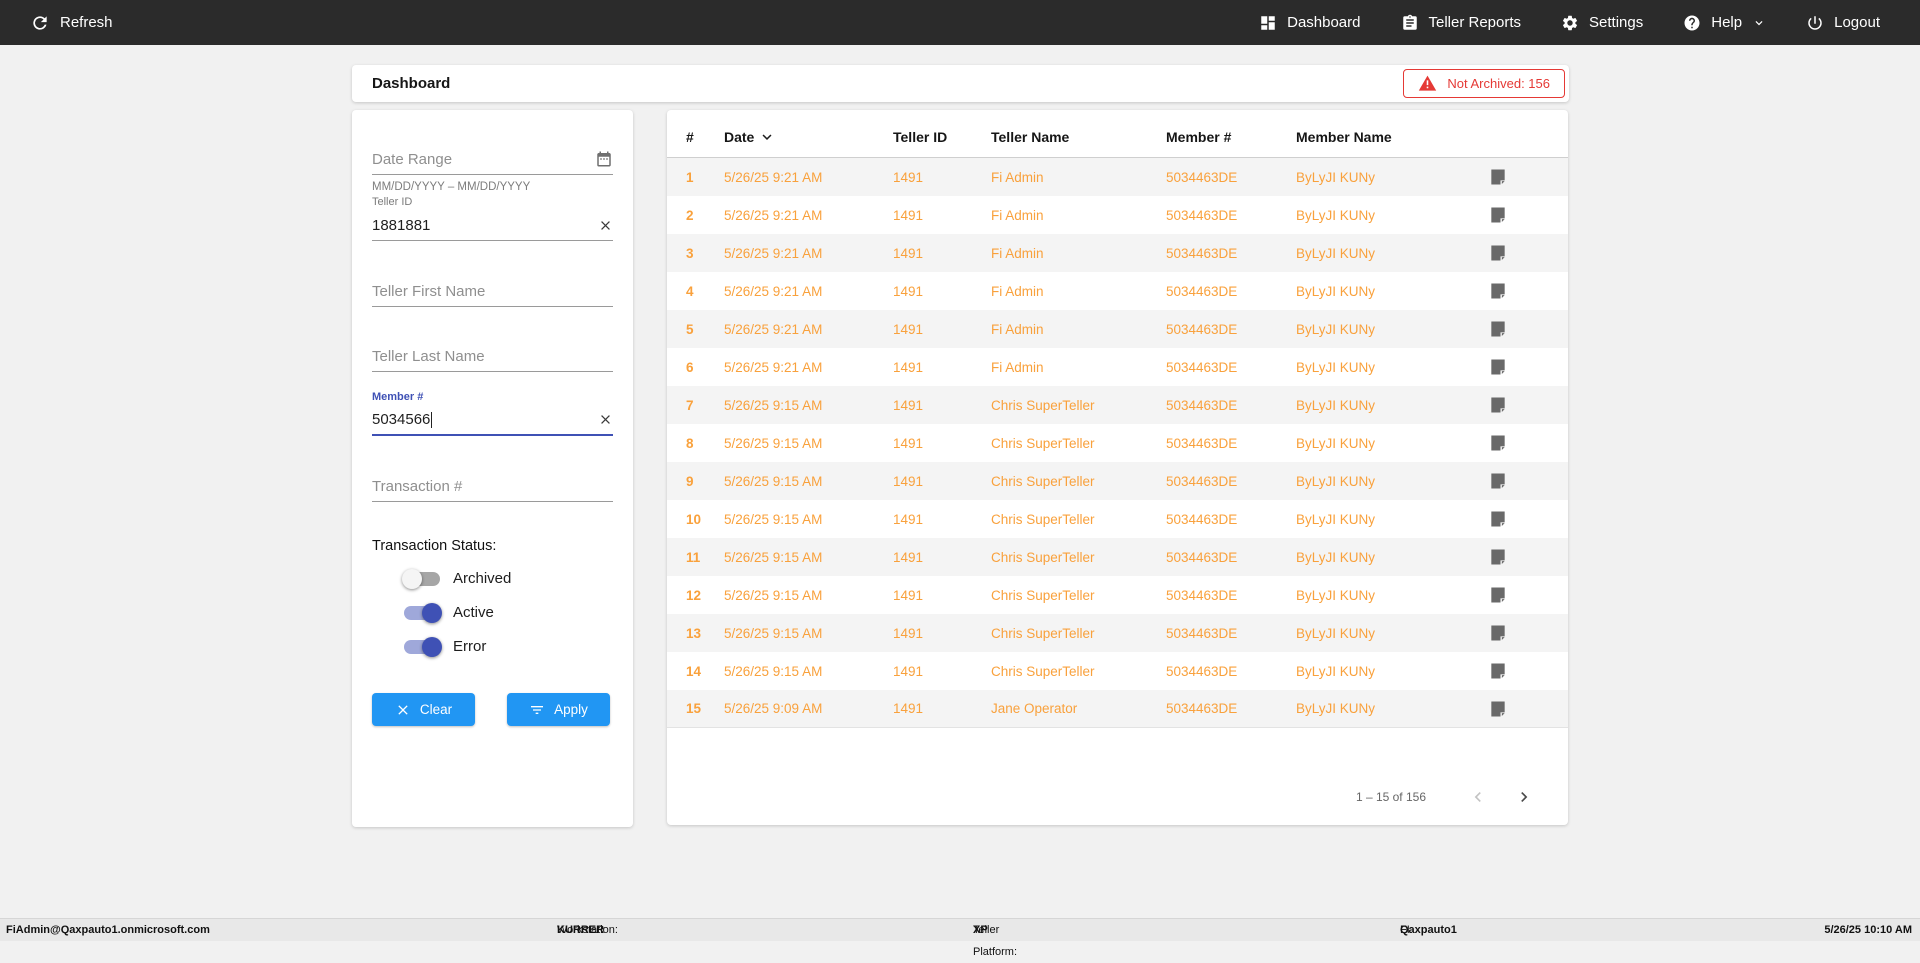 Image resolution: width=1920 pixels, height=963 pixels. I want to click on not-archived-badge: Not Archived: 156, so click(1484, 83).